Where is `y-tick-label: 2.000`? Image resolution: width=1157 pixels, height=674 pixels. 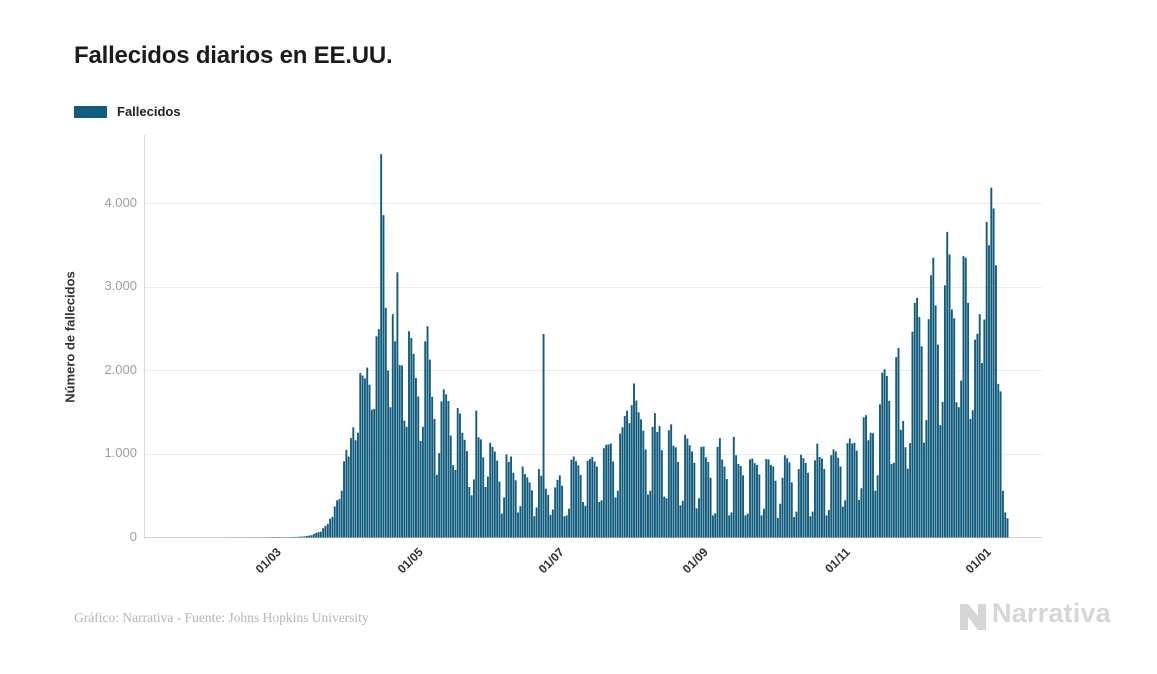
y-tick-label: 2.000 is located at coordinates (120, 369).